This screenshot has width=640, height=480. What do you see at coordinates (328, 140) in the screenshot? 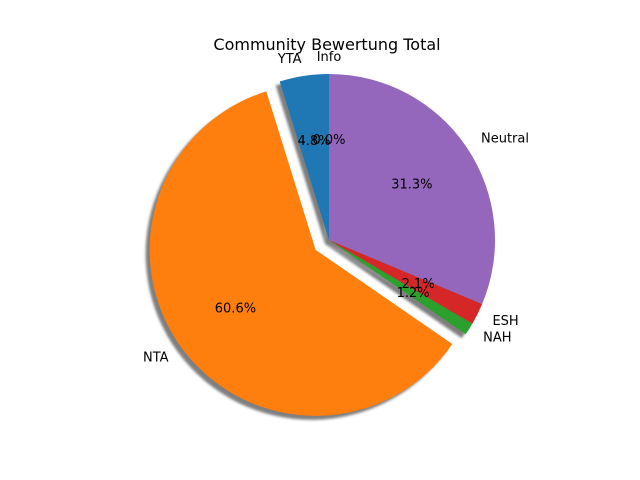
I see `pie-percent-label-info: 0.0%` at bounding box center [328, 140].